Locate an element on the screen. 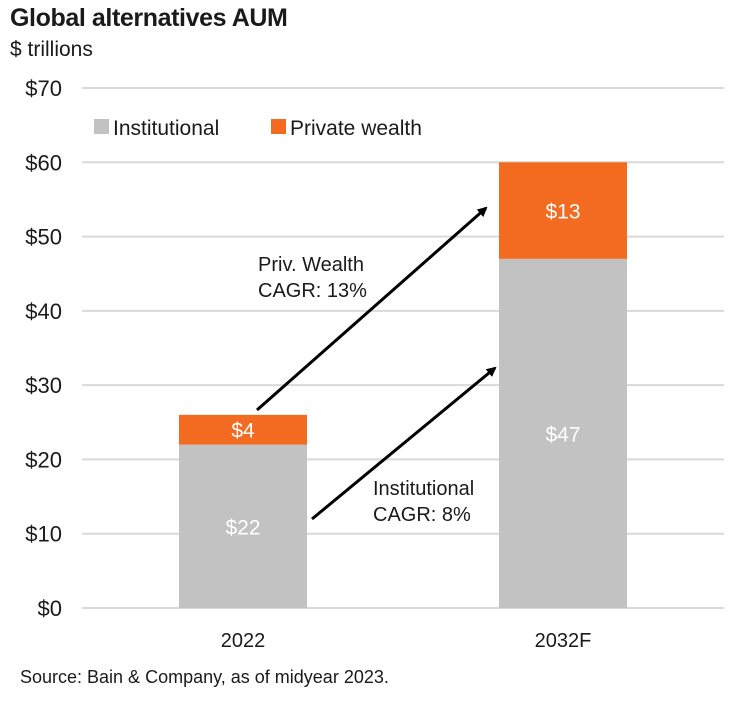 The width and height of the screenshot is (740, 704). private-wealth-growth-arrow is located at coordinates (372, 309).